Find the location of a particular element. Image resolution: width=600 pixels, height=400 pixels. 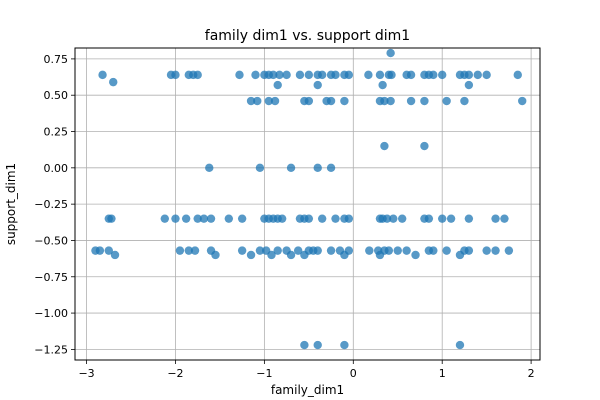

x-tick-label: −1 is located at coordinates (264, 373).